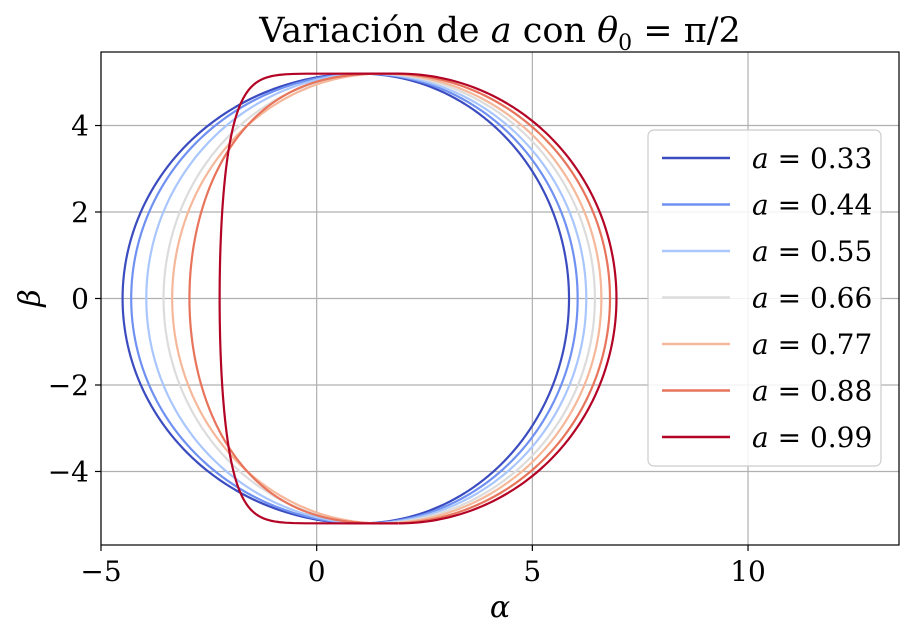 The width and height of the screenshot is (912, 635). Describe the element at coordinates (80, 126) in the screenshot. I see `y-tick-label: 4` at that location.